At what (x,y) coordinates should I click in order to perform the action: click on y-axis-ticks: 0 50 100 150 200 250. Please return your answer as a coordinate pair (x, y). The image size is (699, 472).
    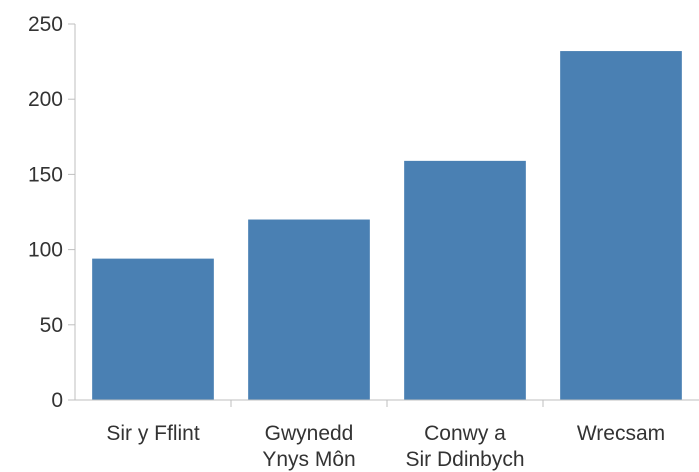
    Looking at the image, I should click on (51, 212).